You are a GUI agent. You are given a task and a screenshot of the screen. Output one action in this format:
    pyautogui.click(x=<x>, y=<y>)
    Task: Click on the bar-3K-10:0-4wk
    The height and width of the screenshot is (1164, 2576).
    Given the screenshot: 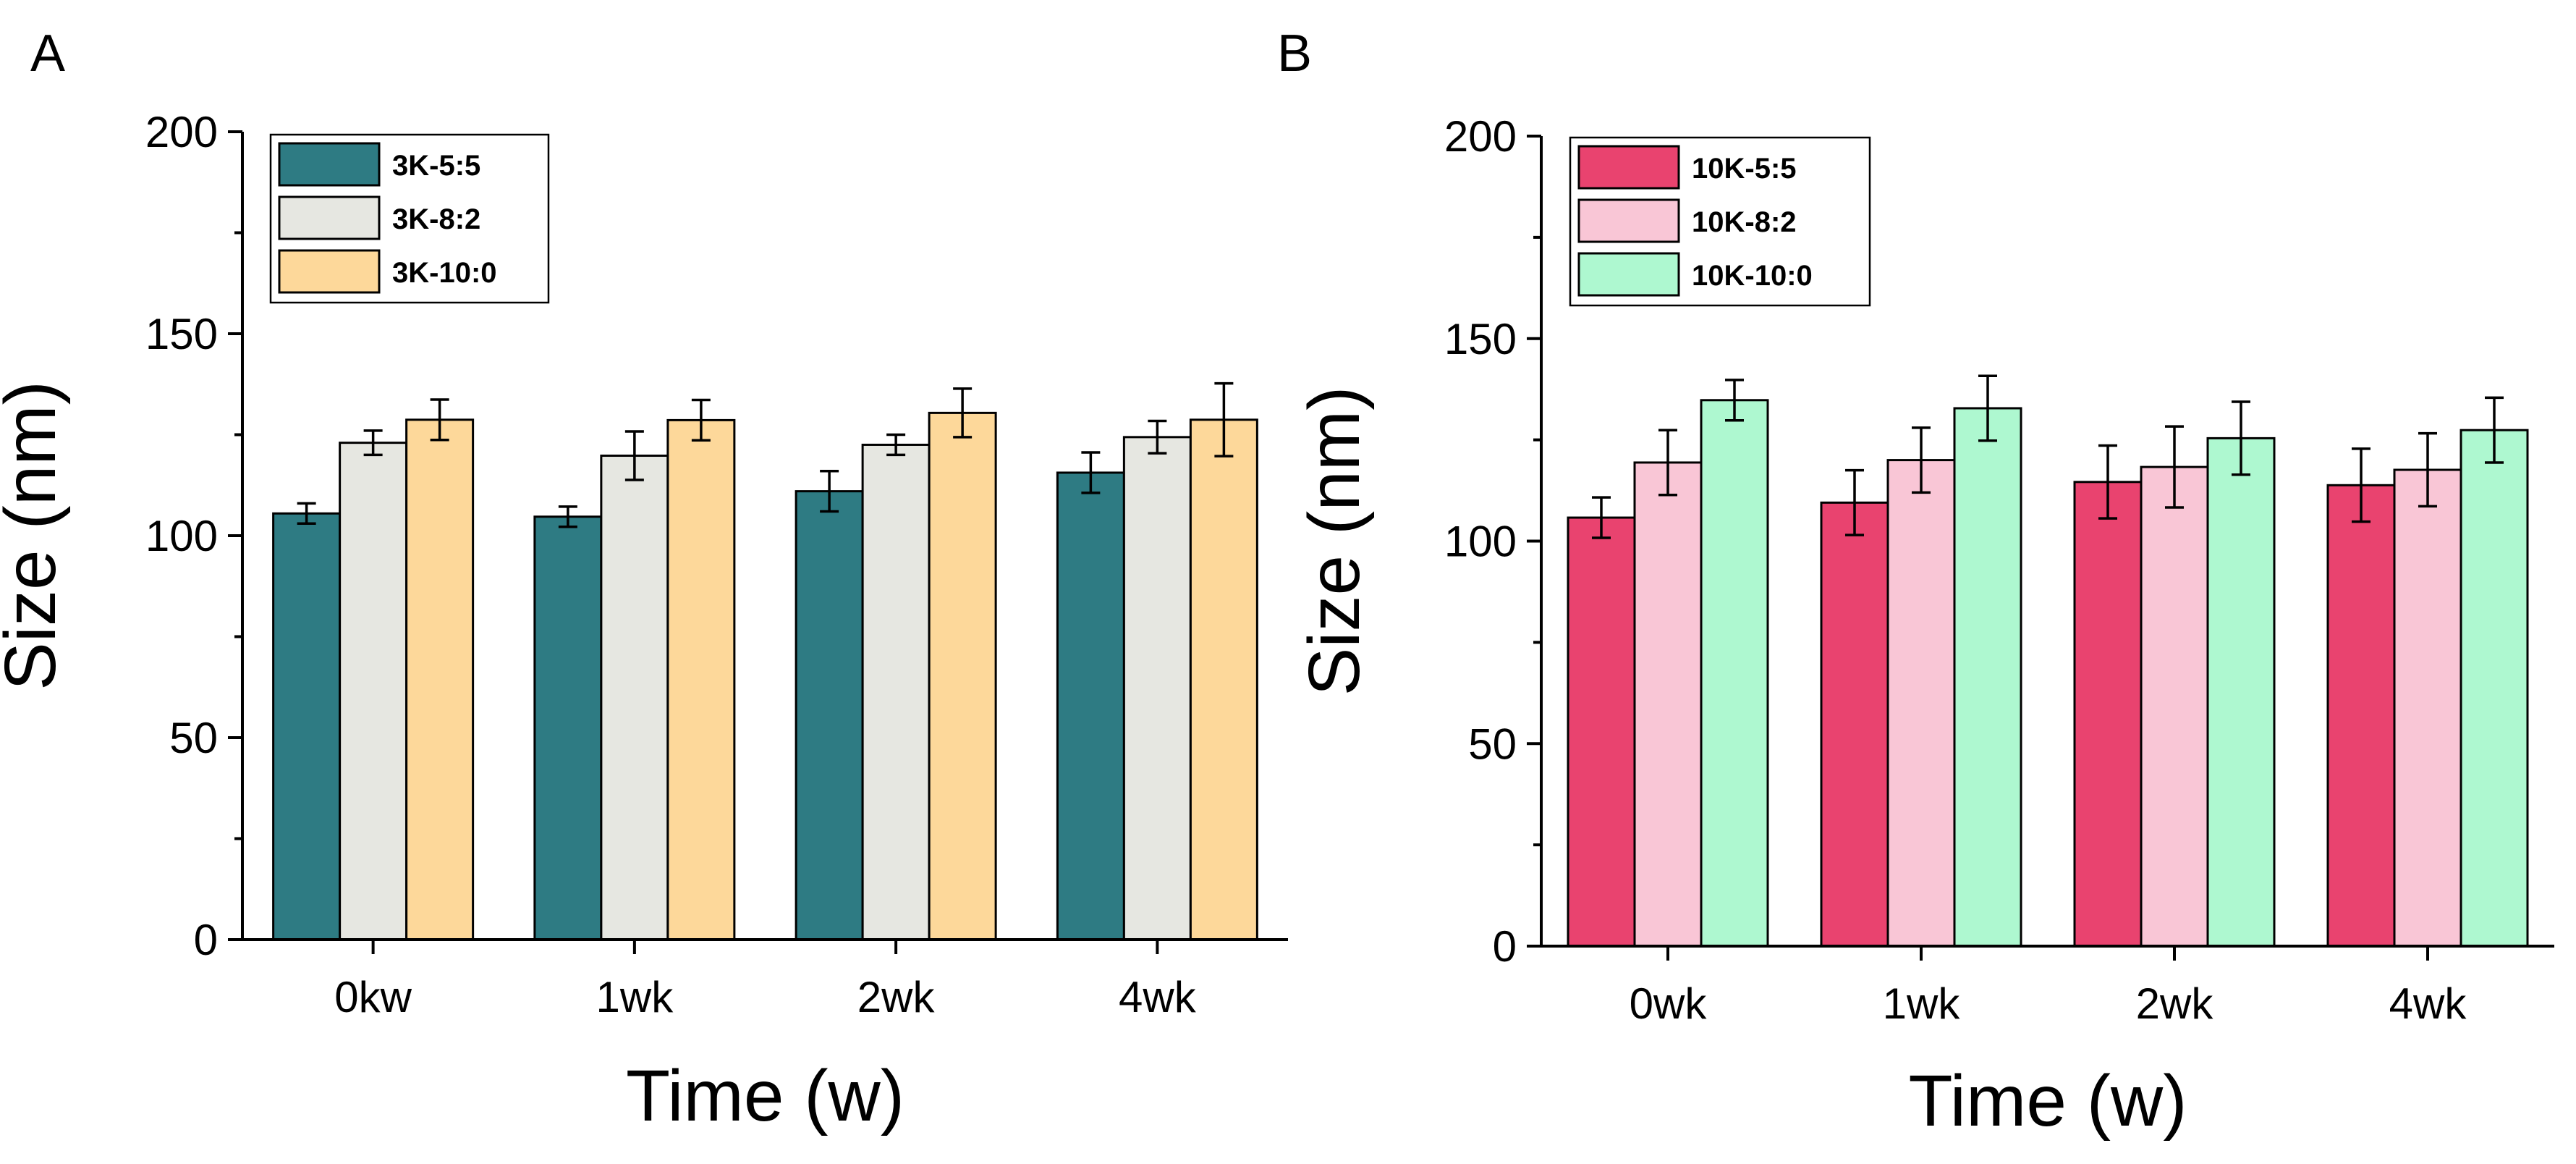 What is the action you would take?
    pyautogui.click(x=1223, y=679)
    